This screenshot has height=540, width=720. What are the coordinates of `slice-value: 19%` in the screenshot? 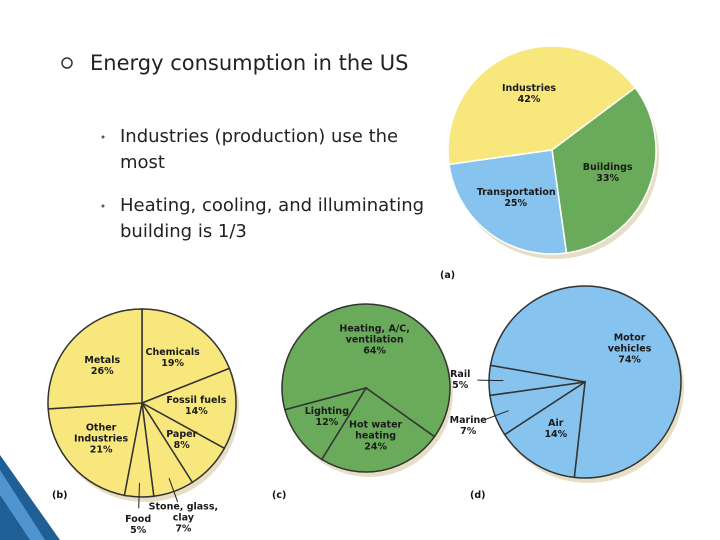 It's located at (173, 363).